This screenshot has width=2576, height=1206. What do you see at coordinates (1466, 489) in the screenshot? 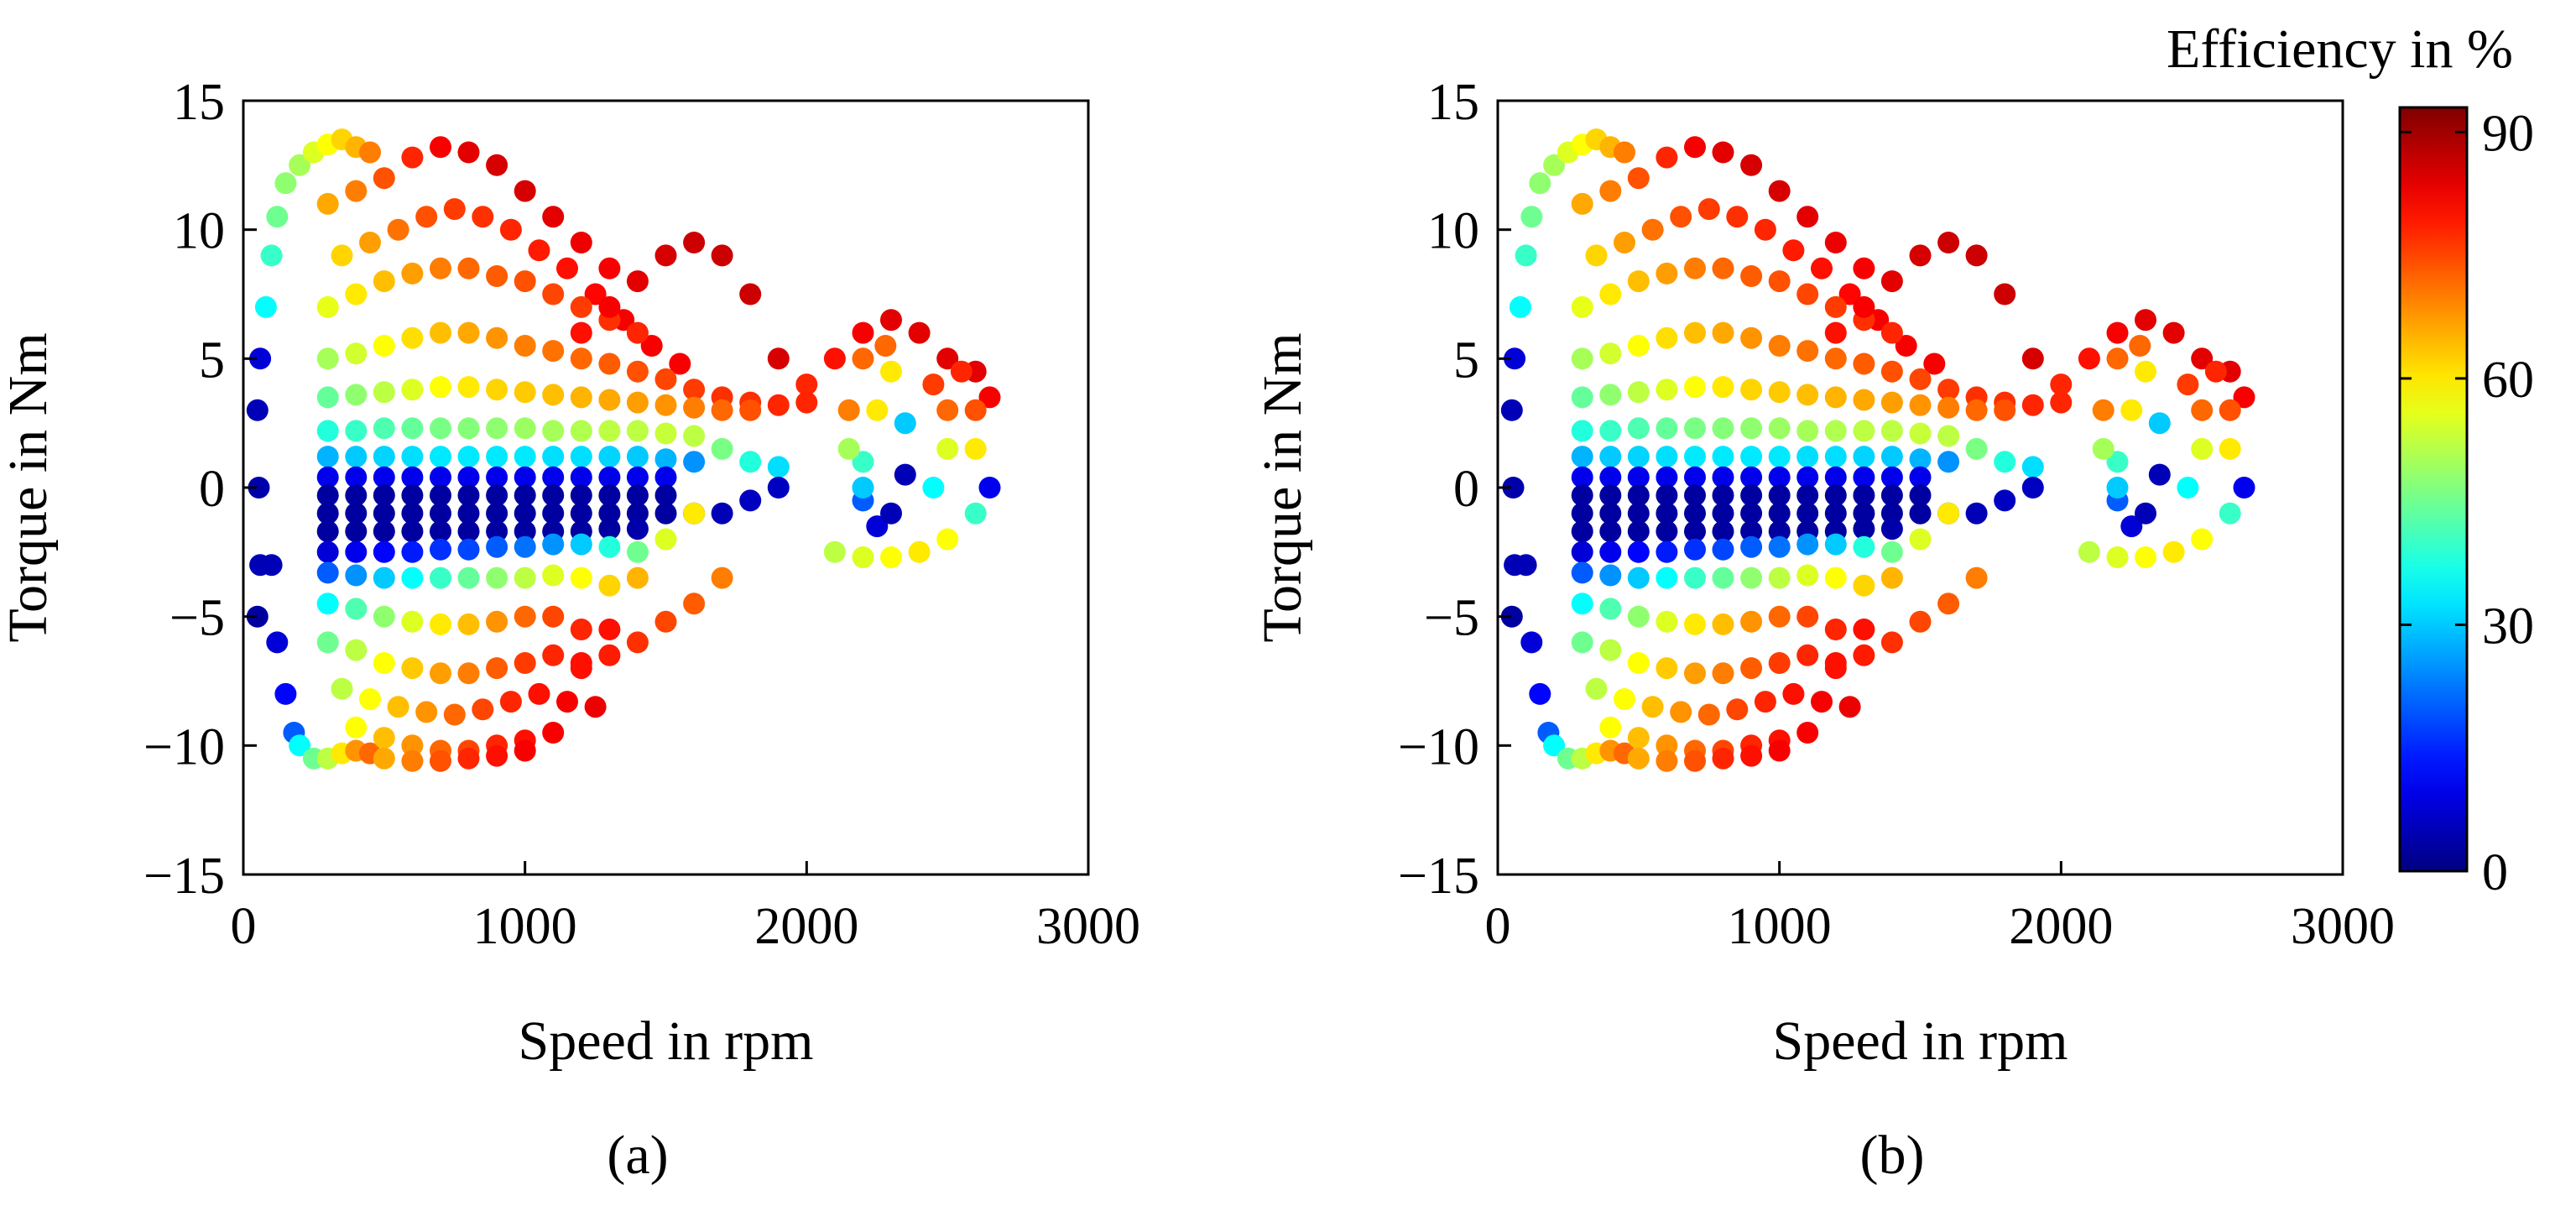
I see `y-tick-label: 0` at bounding box center [1466, 489].